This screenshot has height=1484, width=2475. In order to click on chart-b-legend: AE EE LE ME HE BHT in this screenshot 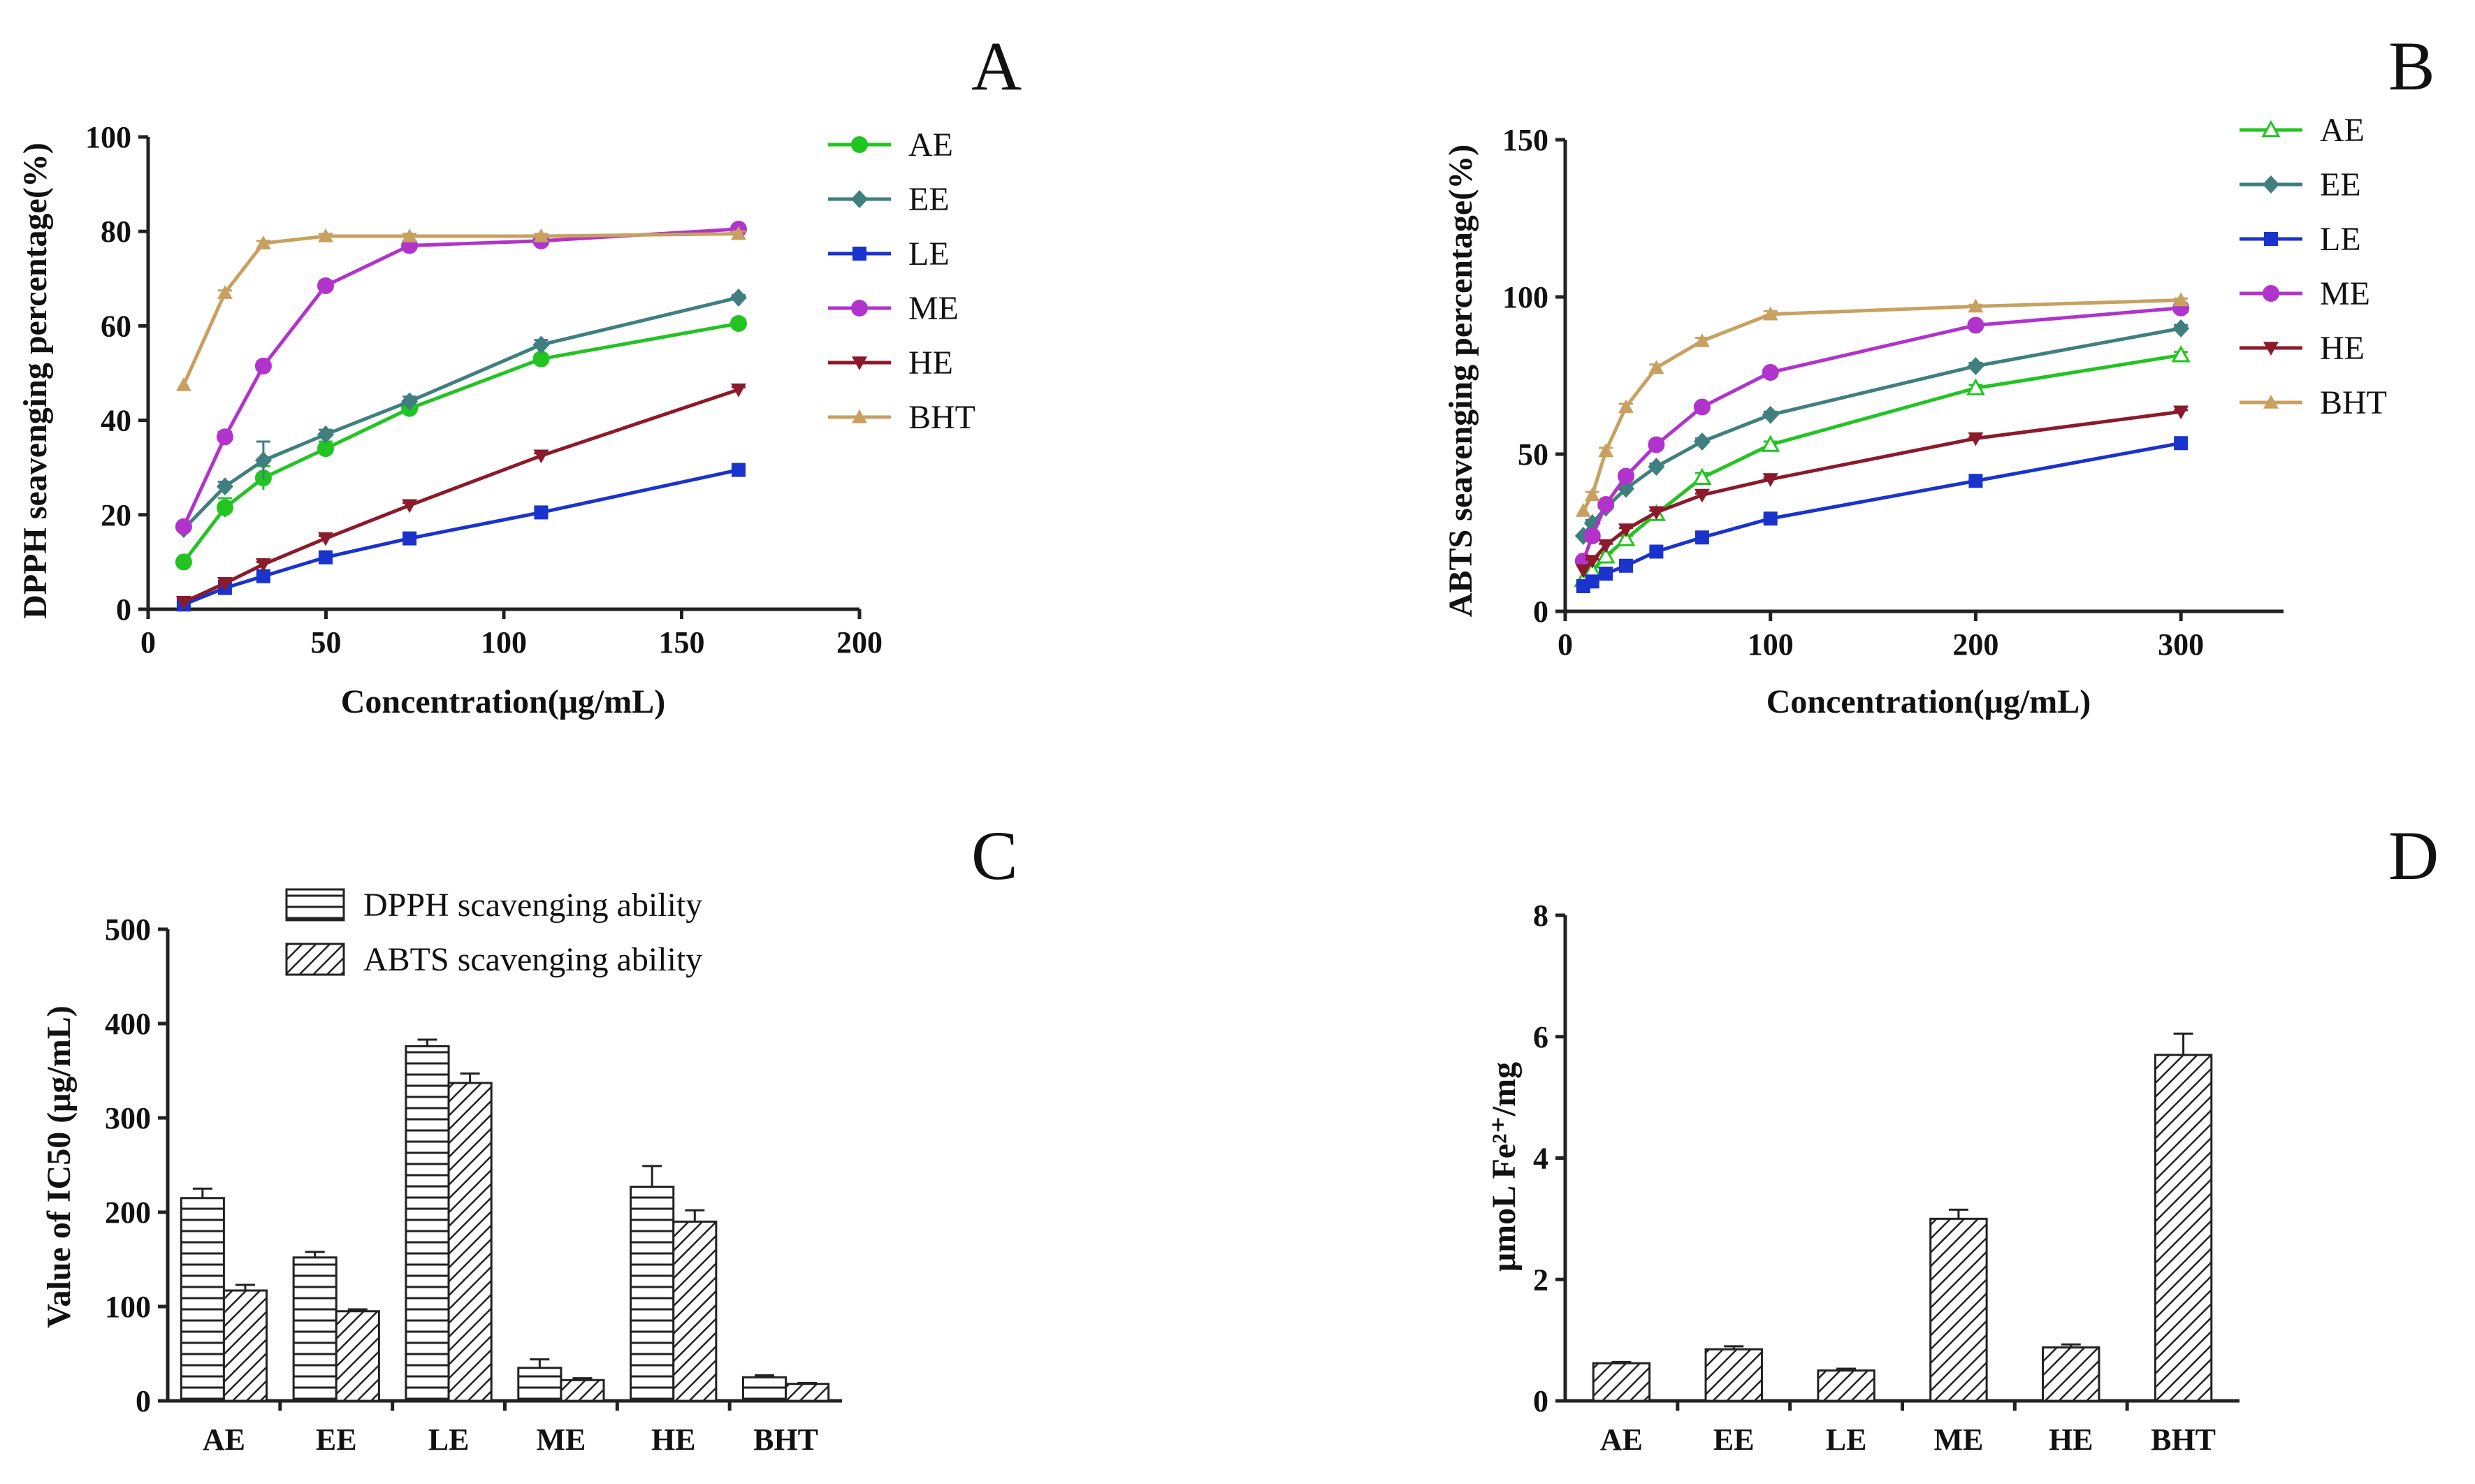, I will do `click(2313, 266)`.